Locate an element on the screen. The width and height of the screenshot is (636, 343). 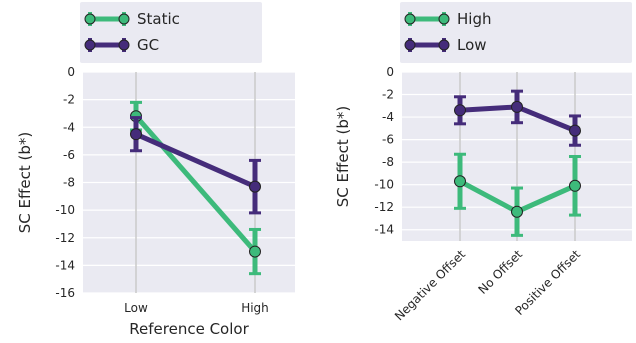
legend-box is located at coordinates (516, 32).